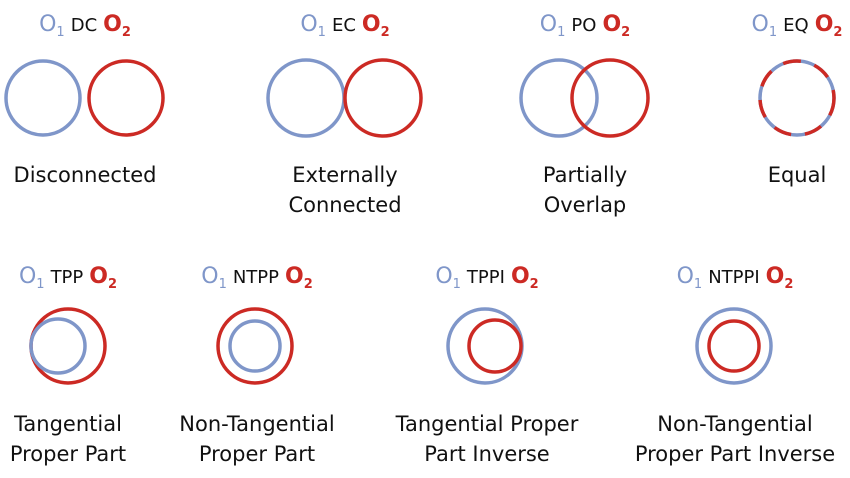 The height and width of the screenshot is (478, 850). What do you see at coordinates (487, 439) in the screenshot?
I see `relation-label: Tangential Proper Part Inverse` at bounding box center [487, 439].